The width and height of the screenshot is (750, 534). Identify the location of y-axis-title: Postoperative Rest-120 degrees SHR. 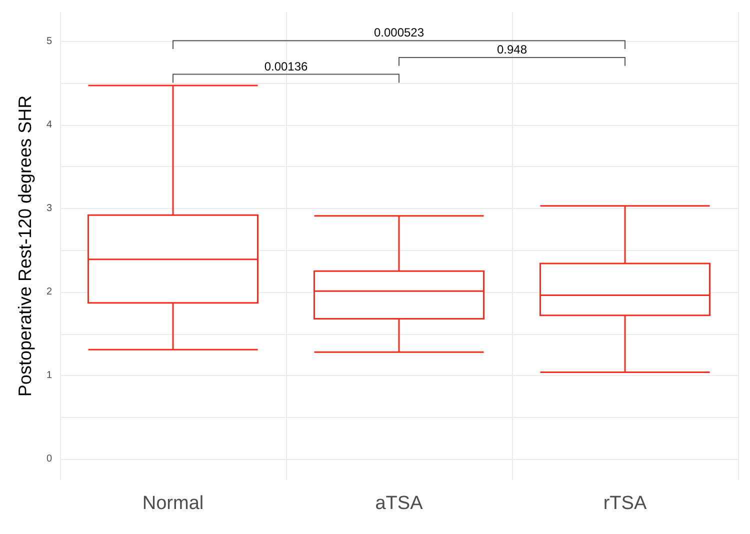
(25, 246).